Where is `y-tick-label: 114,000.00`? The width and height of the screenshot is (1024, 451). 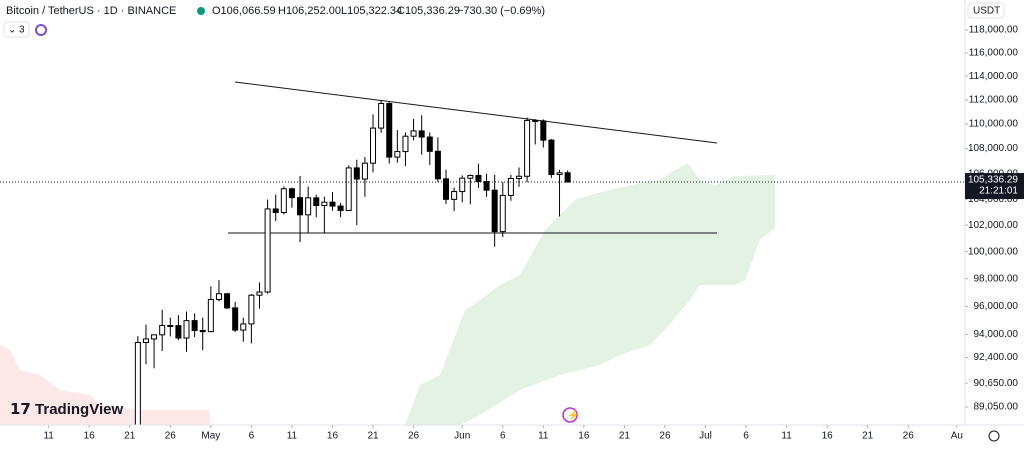 y-tick-label: 114,000.00 is located at coordinates (994, 76).